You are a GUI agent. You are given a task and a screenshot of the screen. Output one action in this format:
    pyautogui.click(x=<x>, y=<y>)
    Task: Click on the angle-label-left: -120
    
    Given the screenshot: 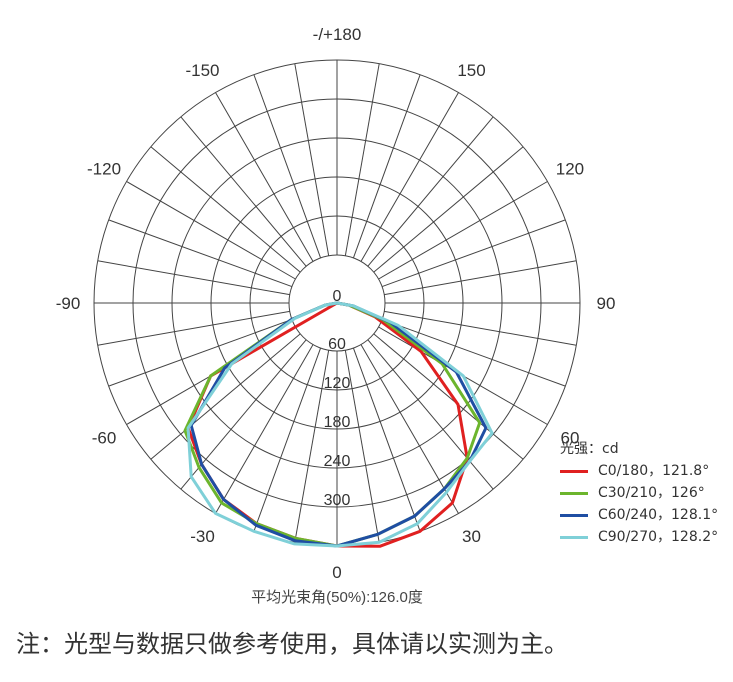 What is the action you would take?
    pyautogui.click(x=104, y=169)
    